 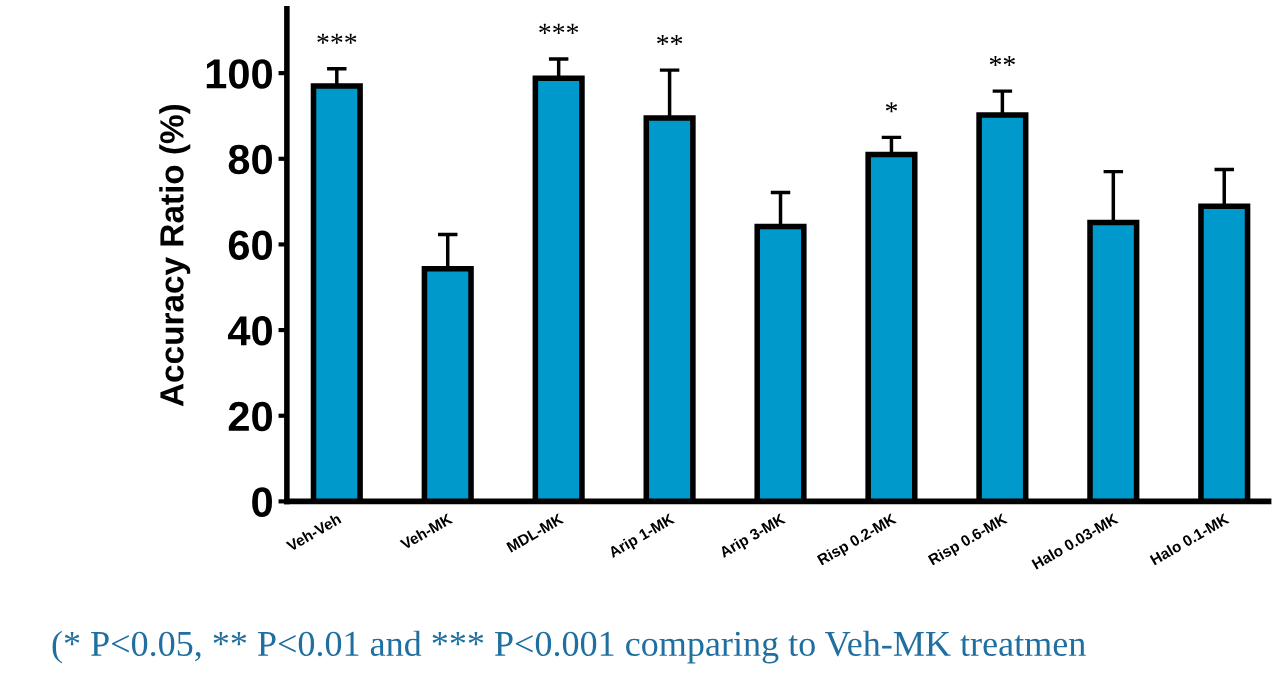 I want to click on y-axis-title: Accuracy Ratio (%), so click(x=175, y=255).